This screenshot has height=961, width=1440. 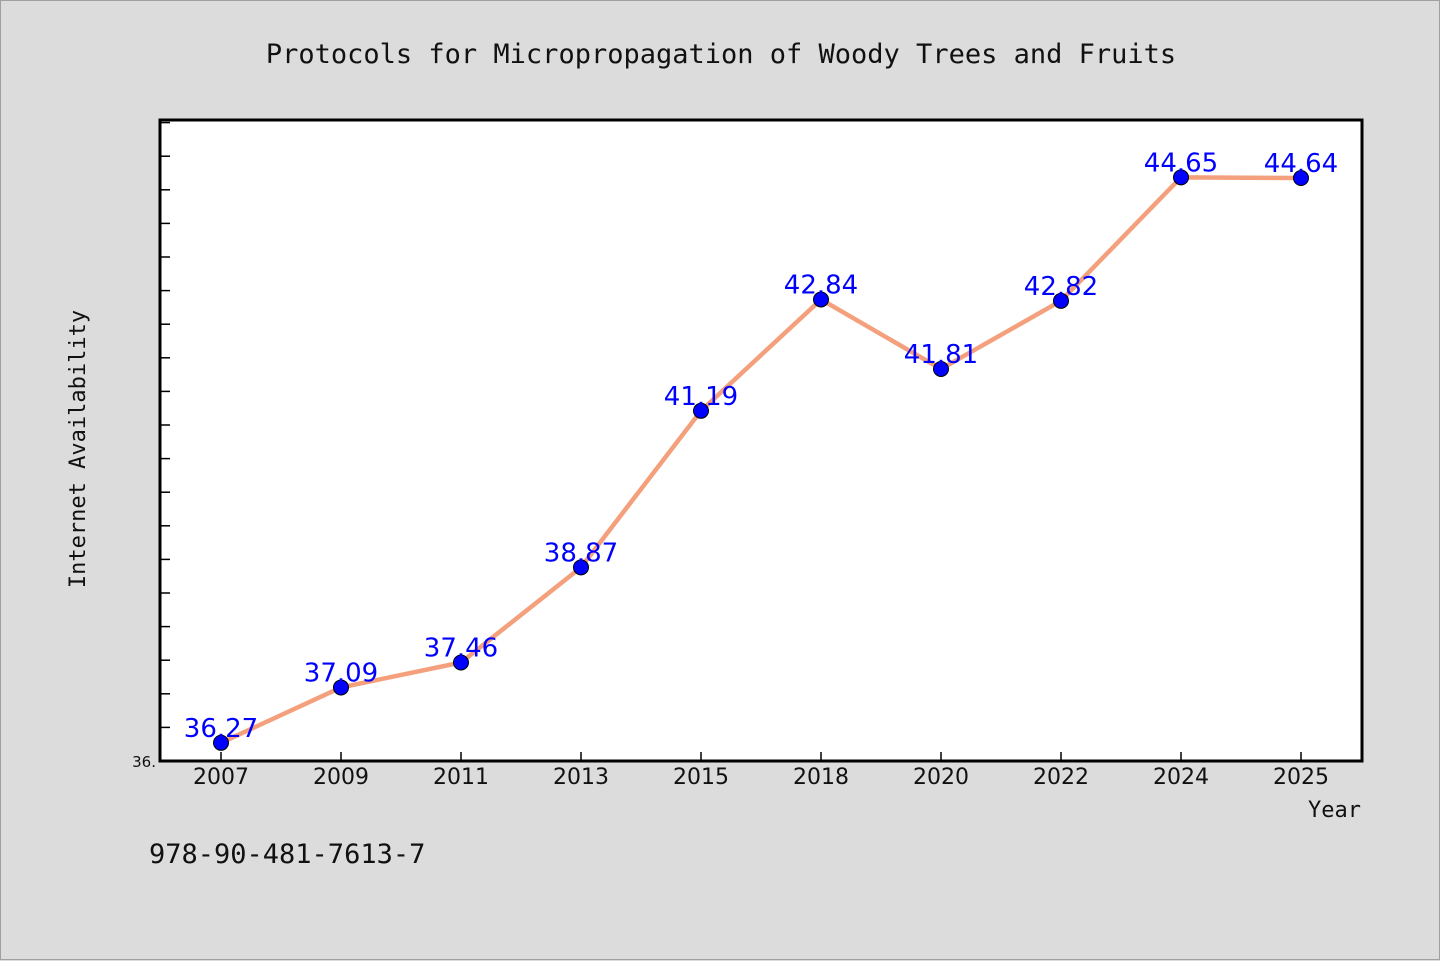 What do you see at coordinates (941, 355) in the screenshot?
I see `data-label: 41.81` at bounding box center [941, 355].